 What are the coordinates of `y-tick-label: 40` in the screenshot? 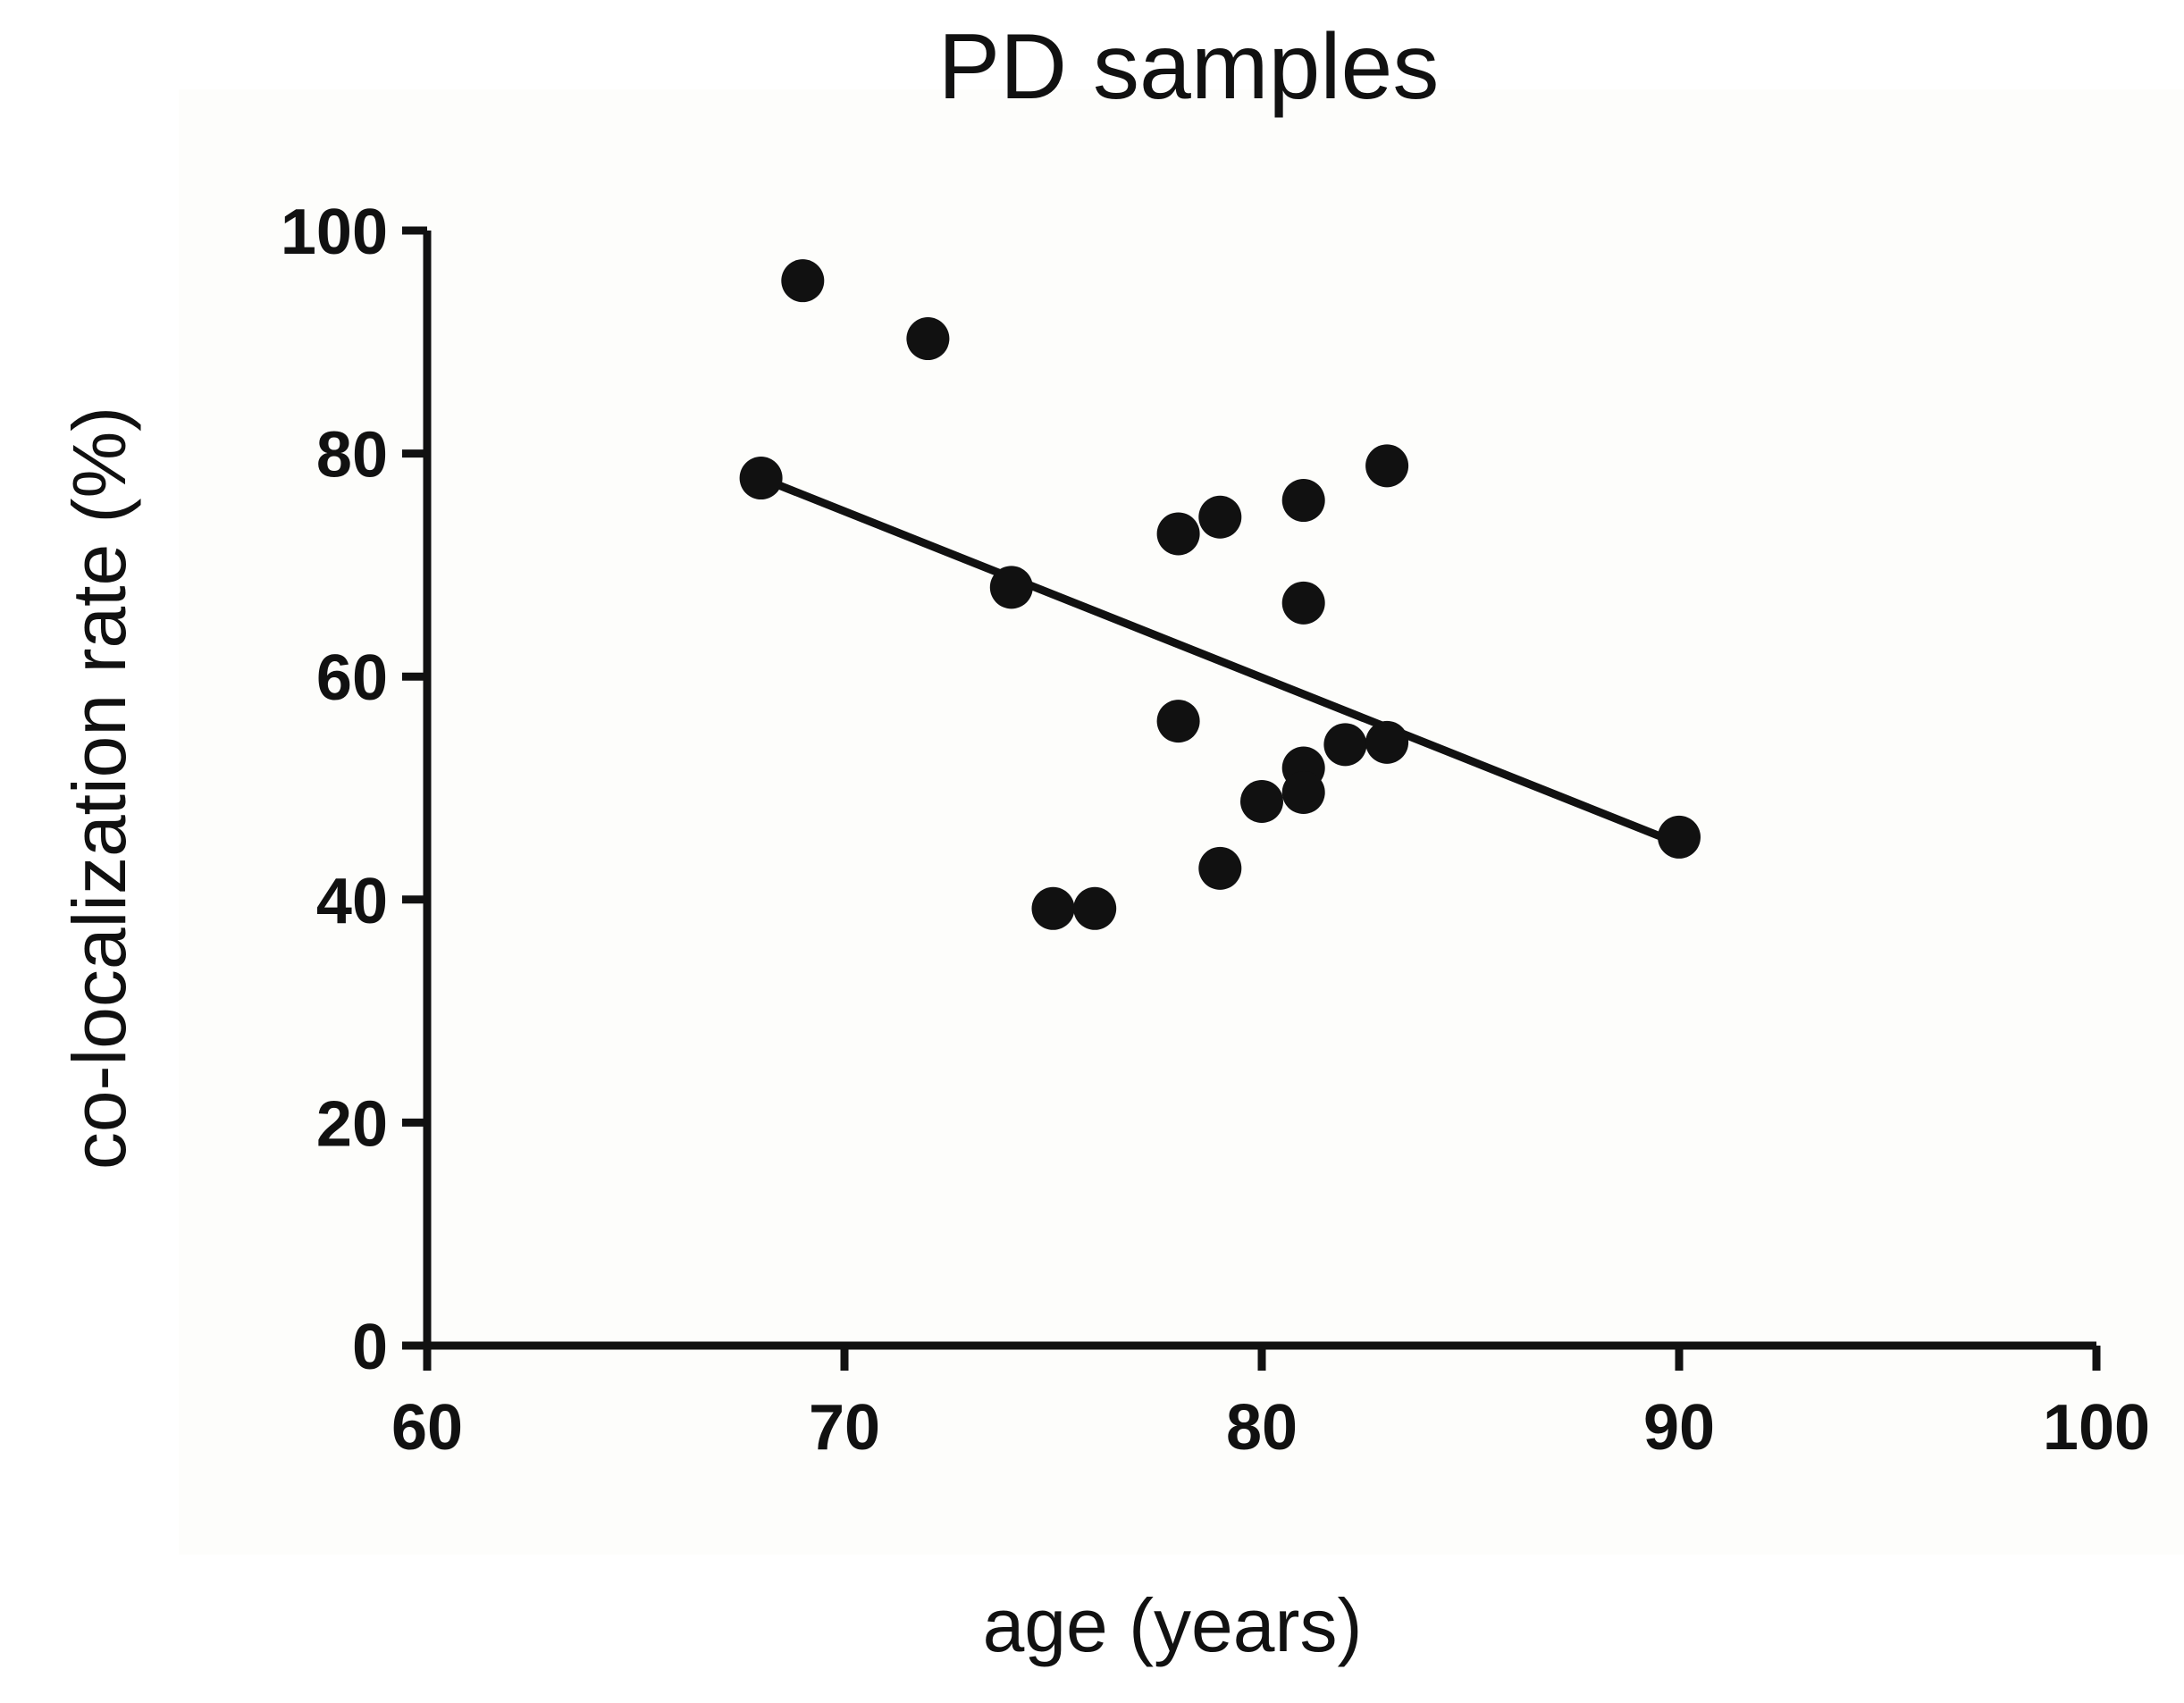 It's located at (352, 902).